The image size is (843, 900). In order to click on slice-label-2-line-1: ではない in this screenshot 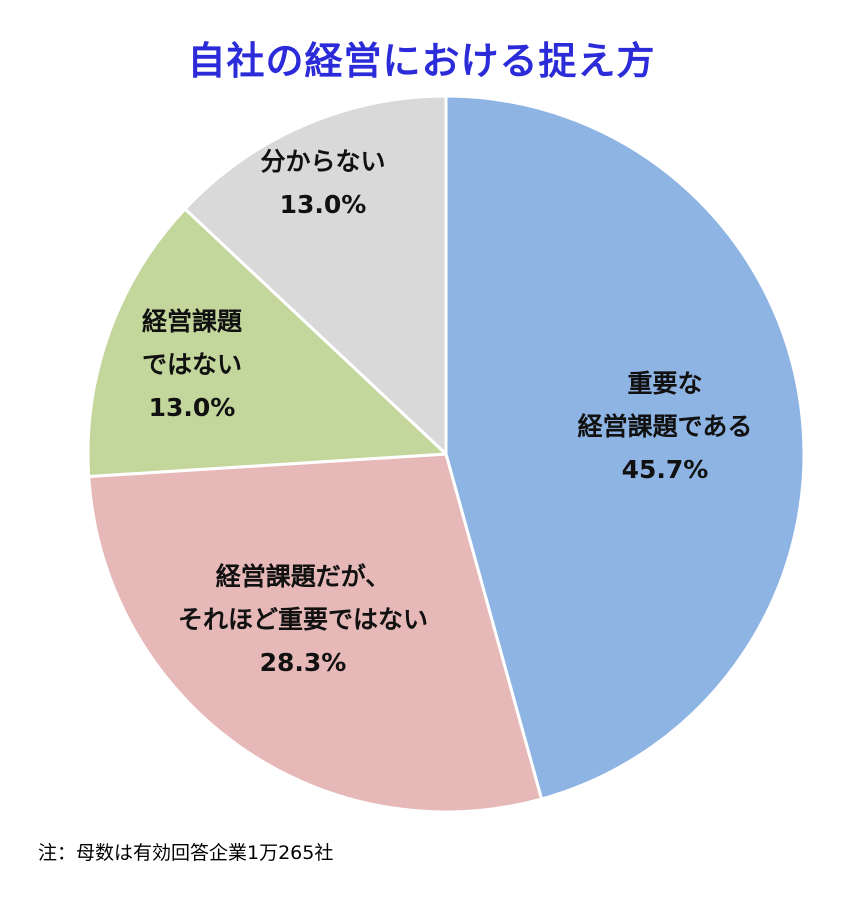, I will do `click(192, 364)`.